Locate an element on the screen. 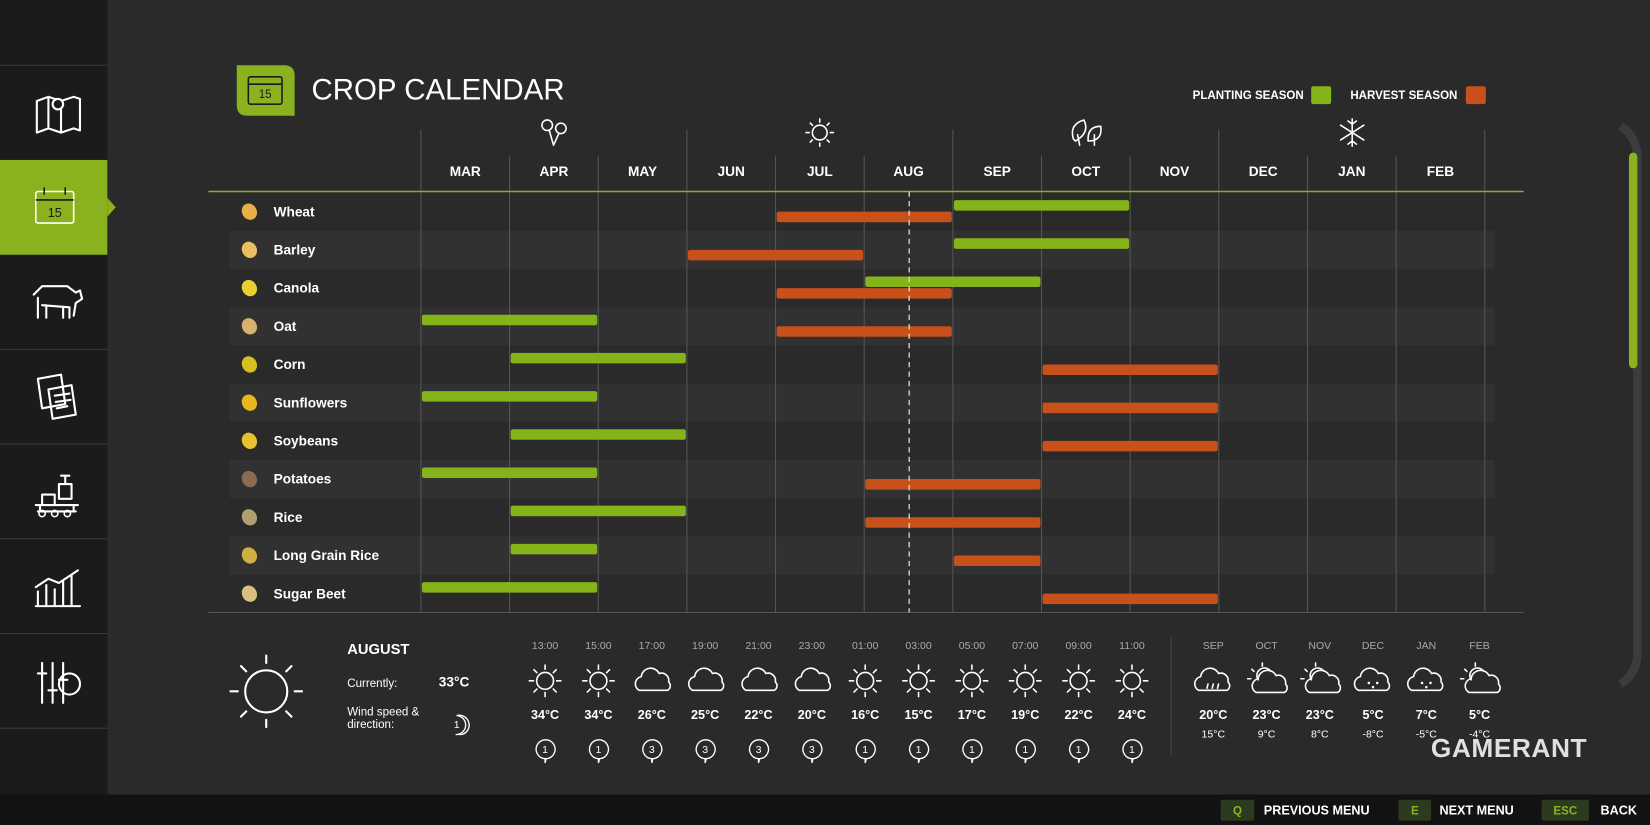 This screenshot has width=1650, height=825. forecast-high: 7°C is located at coordinates (1426, 715).